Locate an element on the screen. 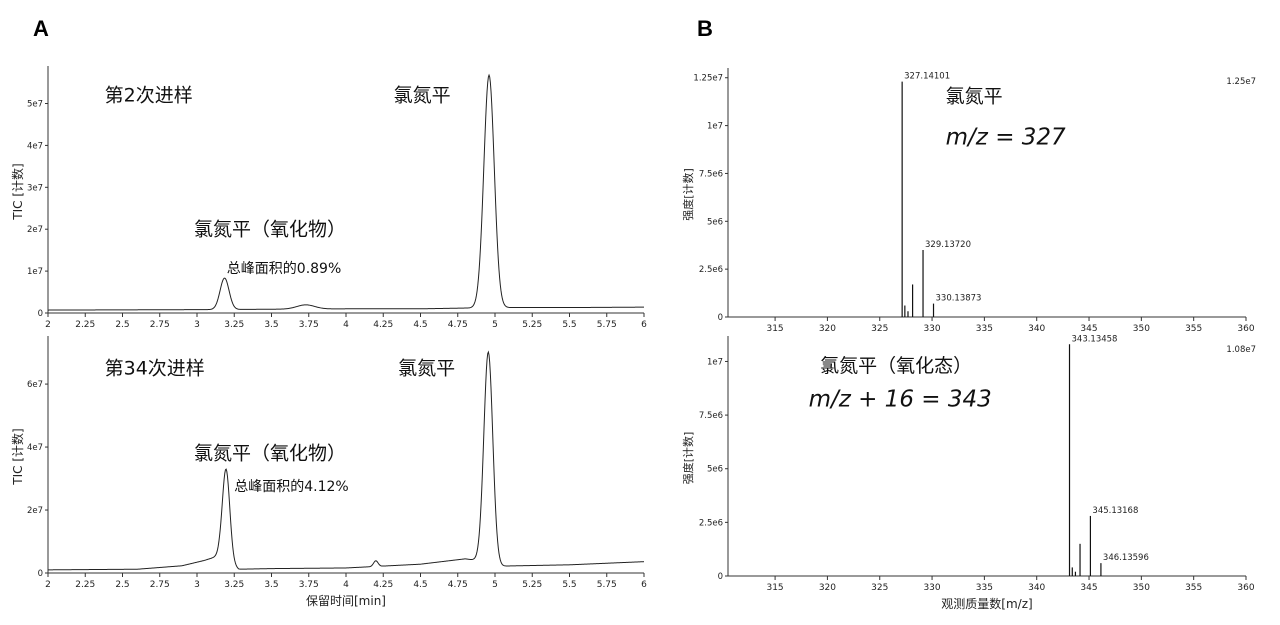 The width and height of the screenshot is (1280, 625). x-axis-label: 保留时间[min] is located at coordinates (346, 601).